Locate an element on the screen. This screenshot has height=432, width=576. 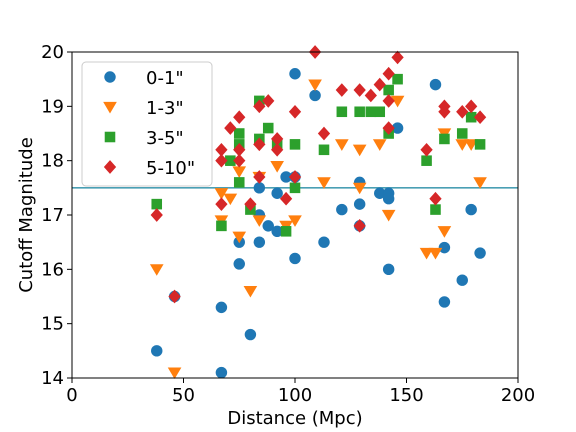
legend-label: 5-10" is located at coordinates (170, 168).